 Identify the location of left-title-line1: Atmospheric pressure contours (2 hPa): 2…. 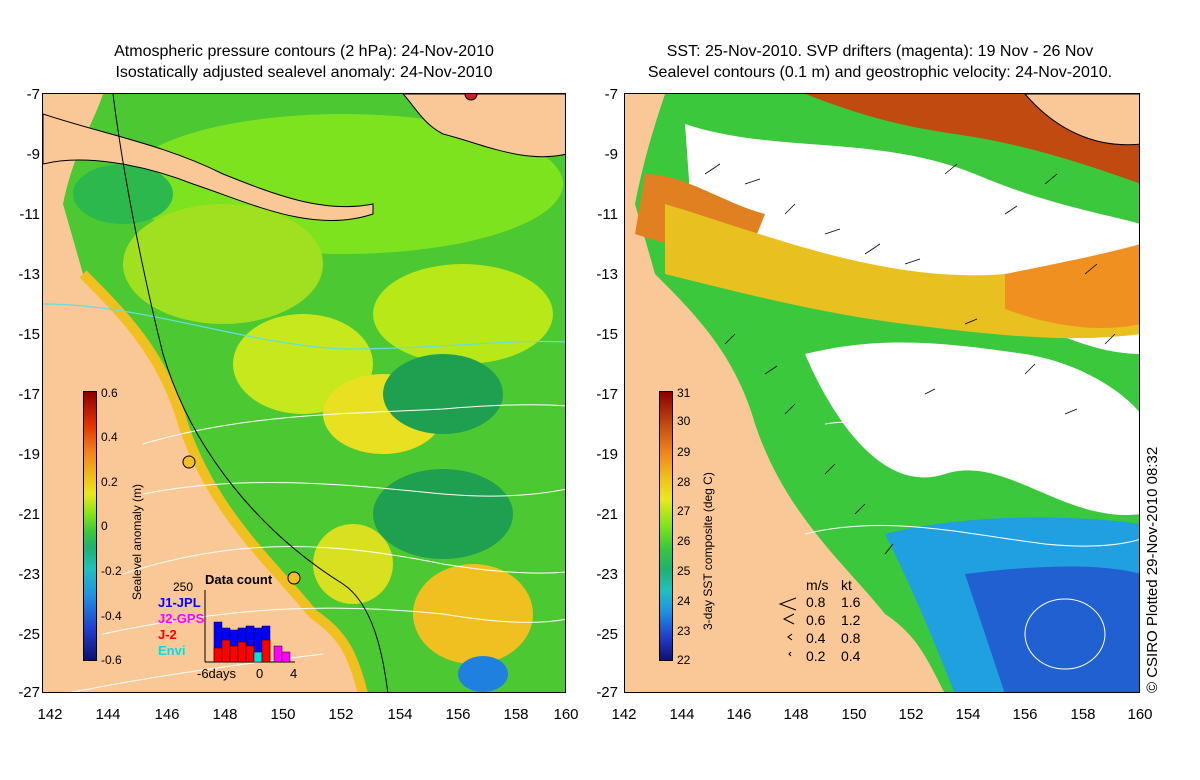
(304, 51).